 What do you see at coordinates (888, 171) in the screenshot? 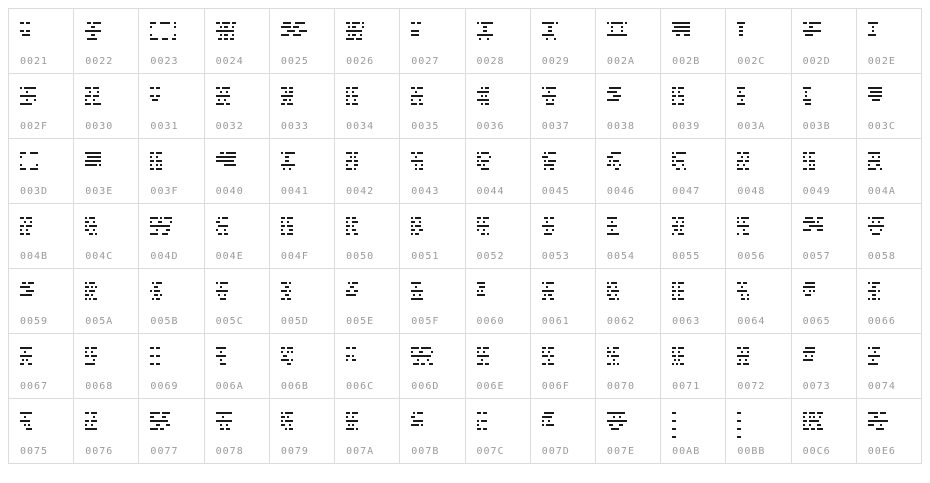
I see `glyph-cell: 004A` at bounding box center [888, 171].